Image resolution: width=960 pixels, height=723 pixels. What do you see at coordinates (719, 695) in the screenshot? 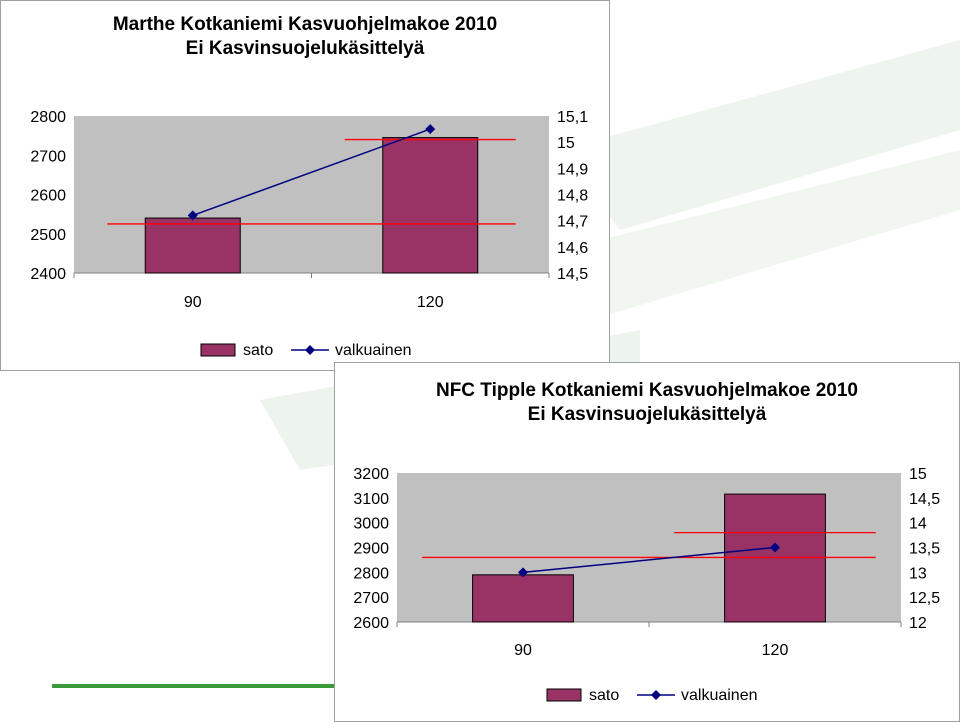
I see `chart-2-legend-valkuainen-label: valkuainen` at bounding box center [719, 695].